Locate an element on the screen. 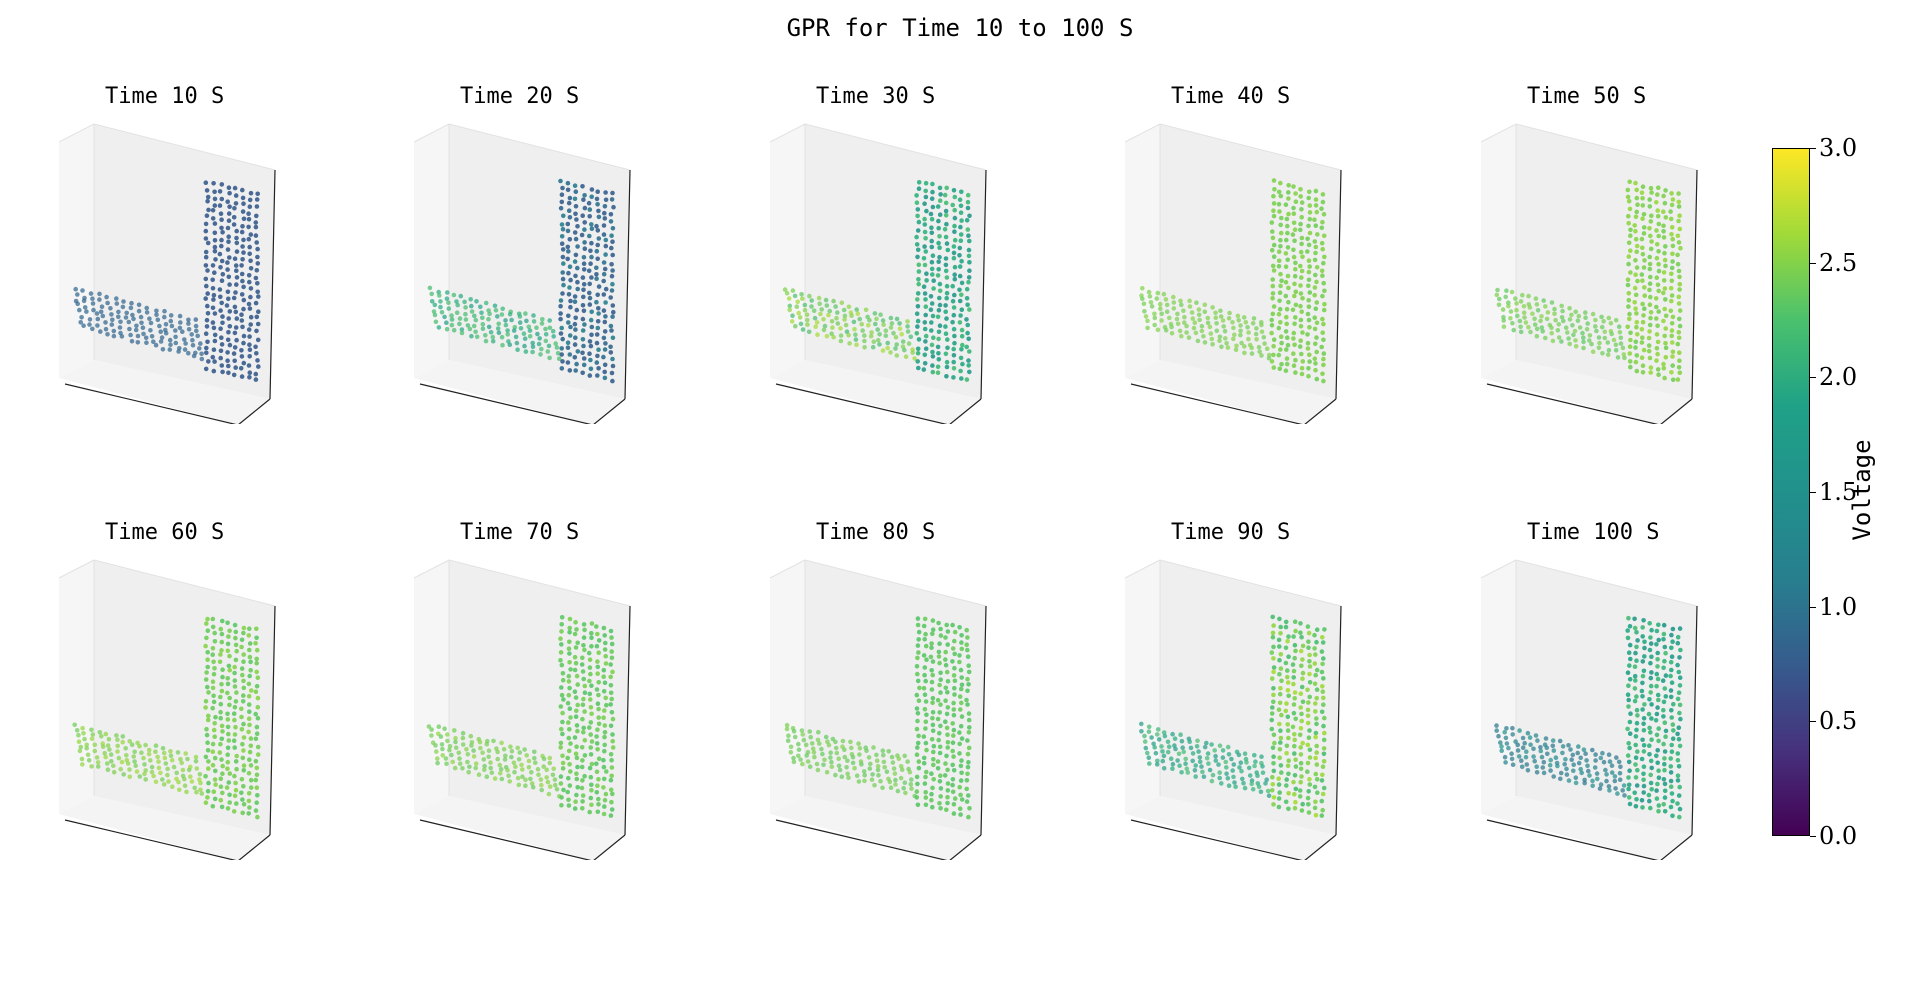 Image resolution: width=1920 pixels, height=981 pixels. colorbar is located at coordinates (1791, 492).